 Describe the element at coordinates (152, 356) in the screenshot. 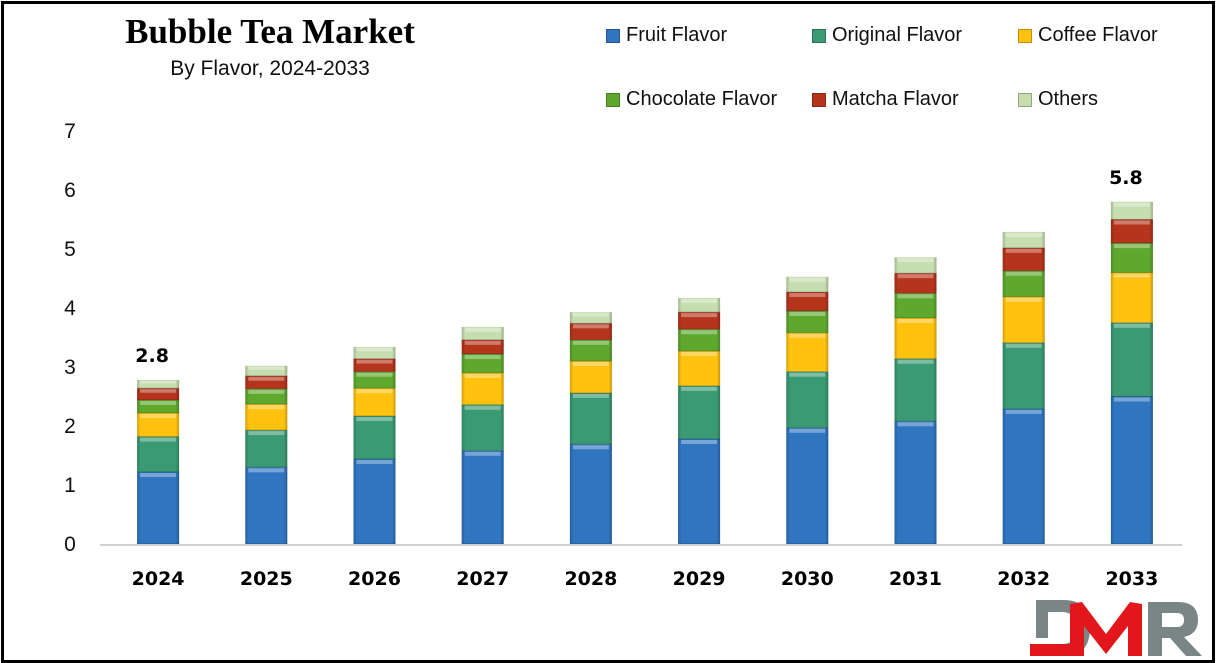

I see `total-data-label: 2.8` at that location.